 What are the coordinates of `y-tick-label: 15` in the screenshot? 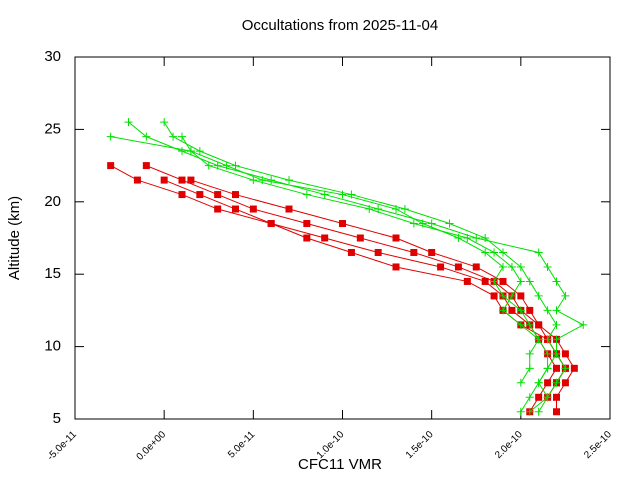 It's located at (52, 273).